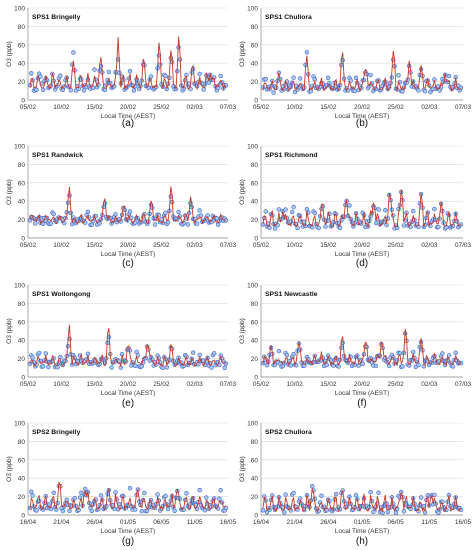 Image resolution: width=474 pixels, height=550 pixels. Describe the element at coordinates (95, 245) in the screenshot. I see `x-tick-label: 15/02` at that location.